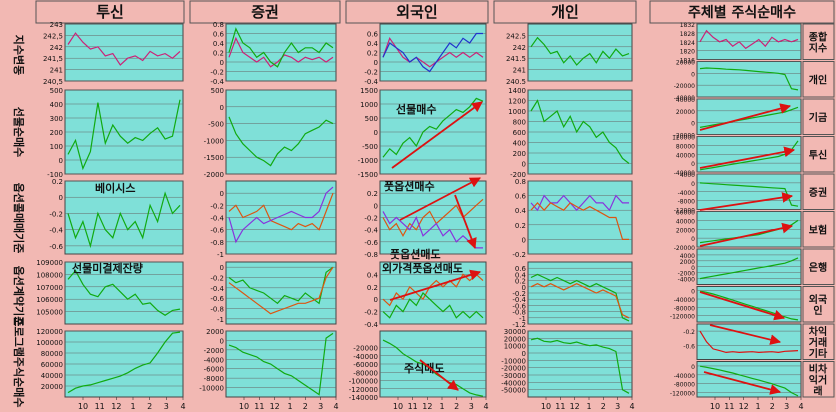 The height and width of the screenshot is (412, 836). I want to click on y-tick-label: 108000, so click(49, 275).